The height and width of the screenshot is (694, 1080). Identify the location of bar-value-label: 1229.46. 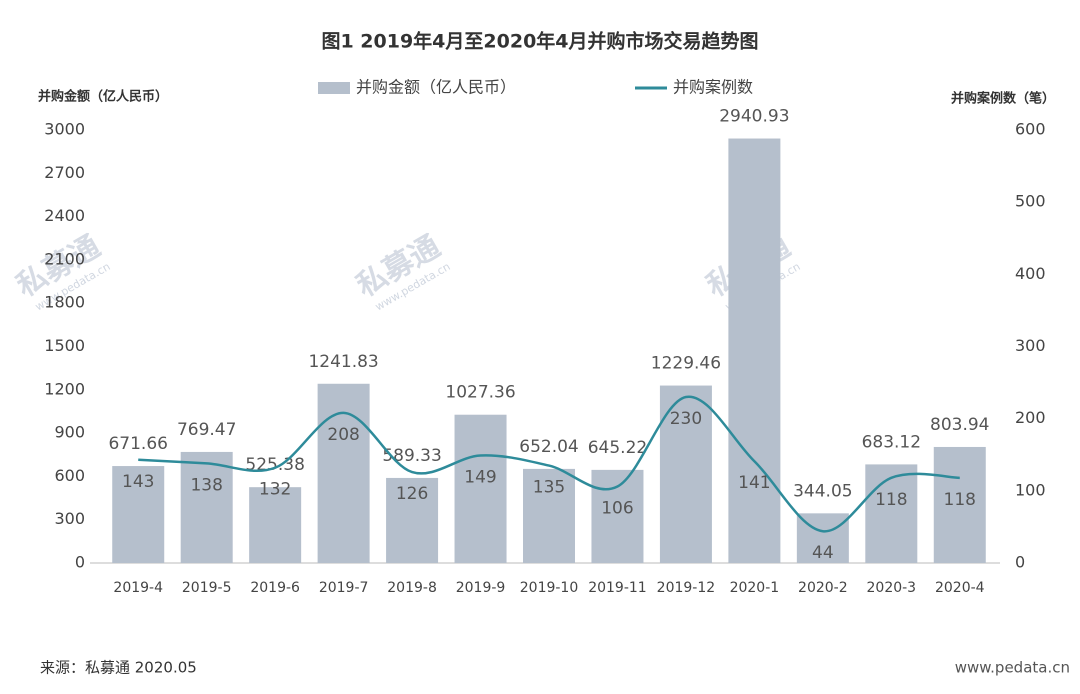
(686, 364).